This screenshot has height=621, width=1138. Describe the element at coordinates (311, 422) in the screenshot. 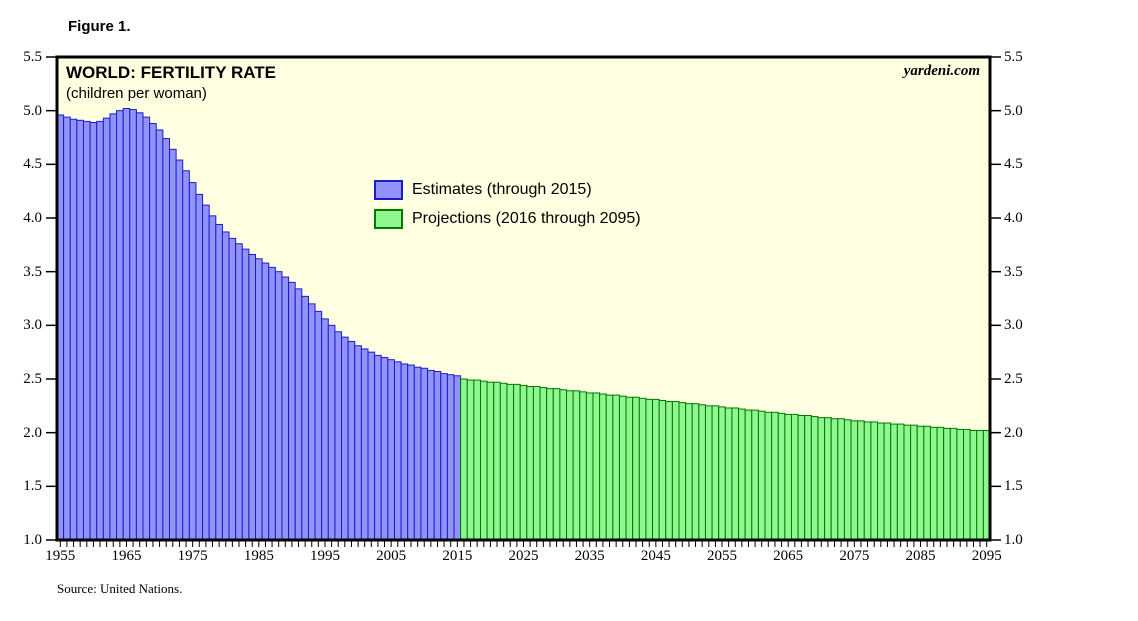

I see `bar-1993` at that location.